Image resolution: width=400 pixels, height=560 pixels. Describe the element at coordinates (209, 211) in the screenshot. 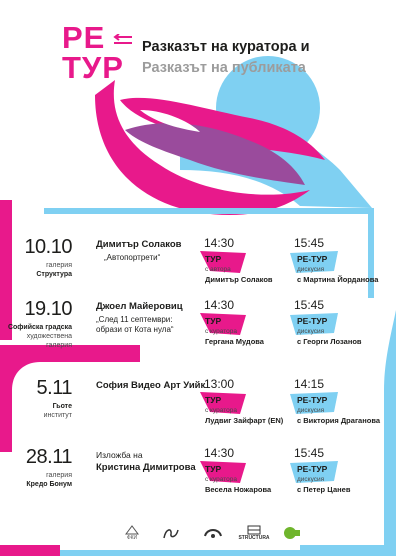

I see `frame-top-line` at that location.